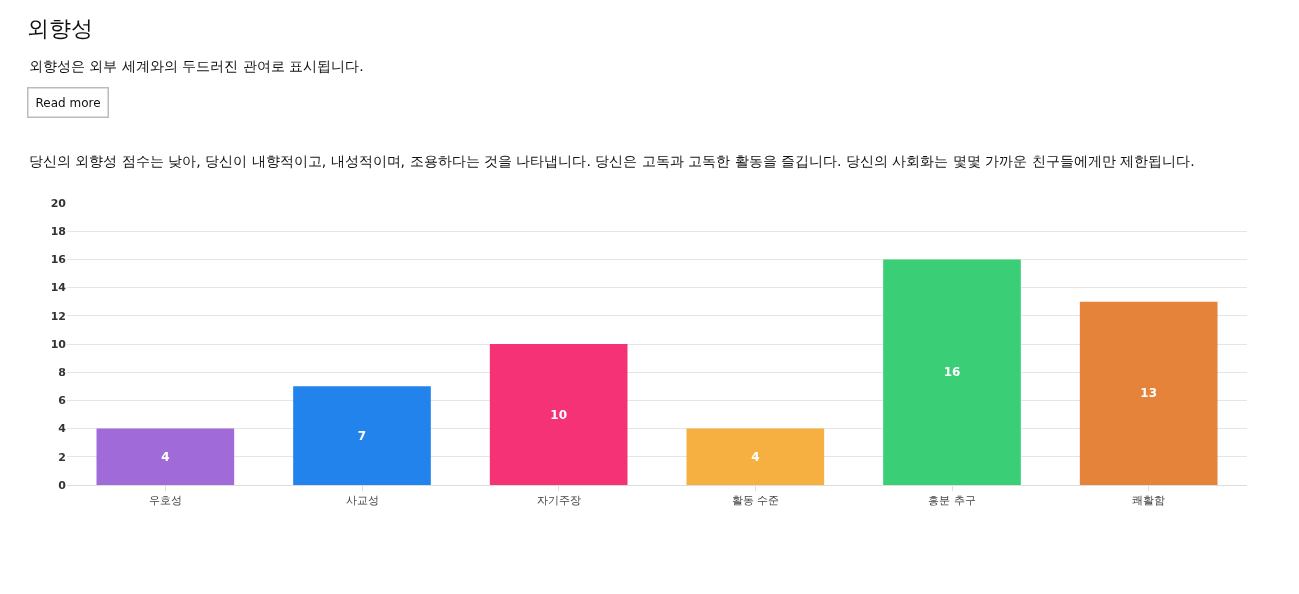 The height and width of the screenshot is (594, 1299). I want to click on text: Read more, so click(68, 102).